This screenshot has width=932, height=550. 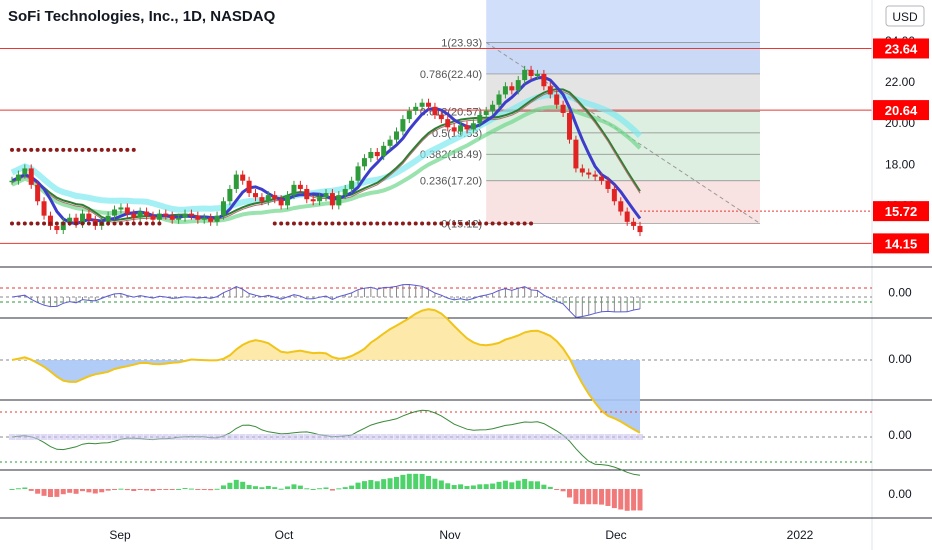 I want to click on currency-box, so click(x=905, y=16).